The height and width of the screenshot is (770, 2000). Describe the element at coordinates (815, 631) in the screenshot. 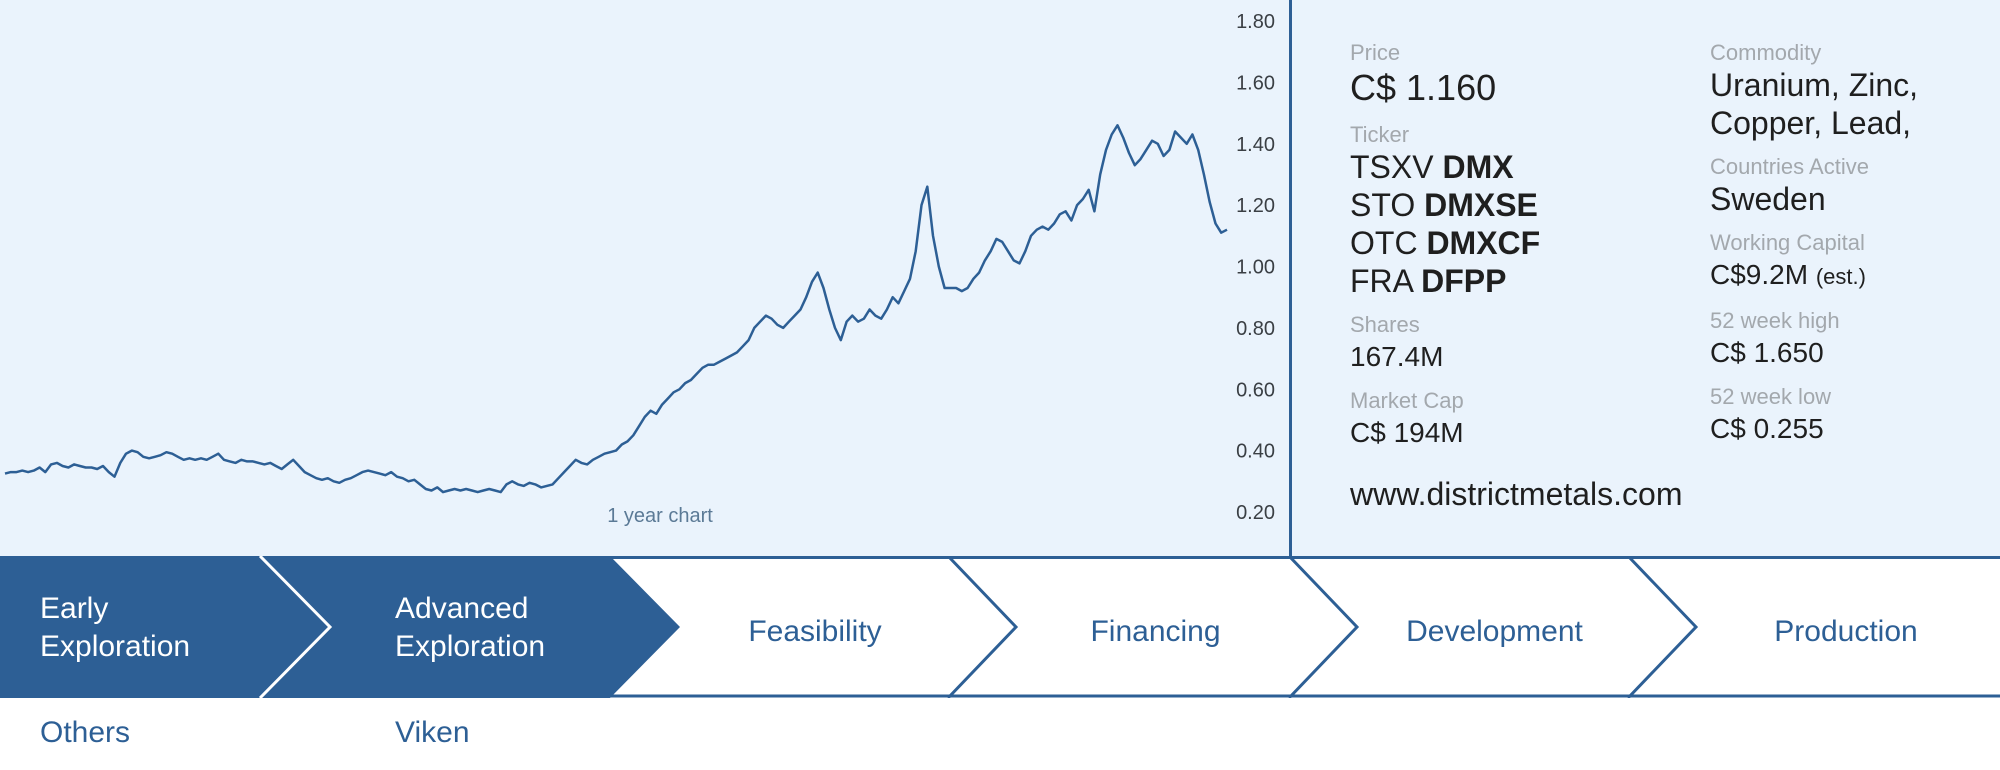

I see `stage-feasibility: Feasibility` at that location.